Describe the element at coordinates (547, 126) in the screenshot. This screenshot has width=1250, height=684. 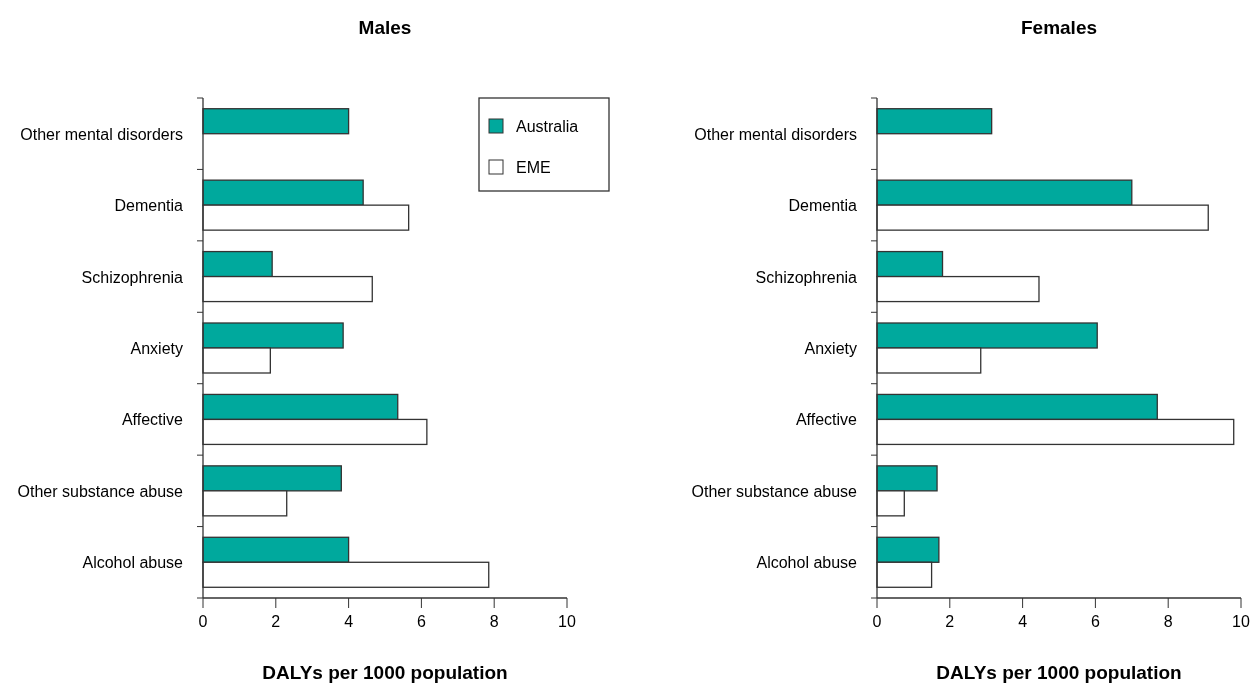
I see `legend-label: Australia` at that location.